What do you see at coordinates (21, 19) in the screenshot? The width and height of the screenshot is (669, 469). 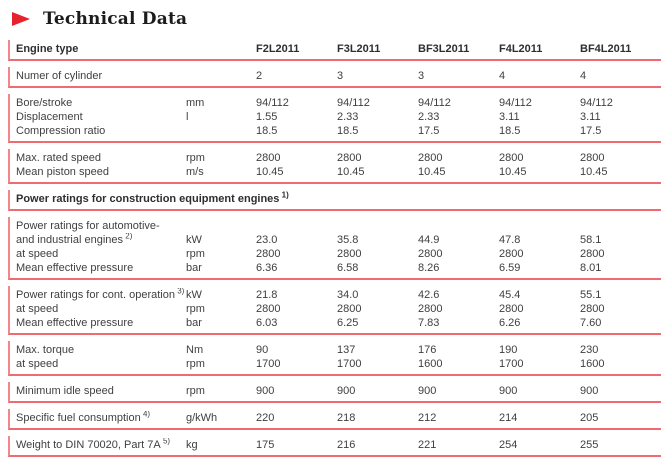 I see `red-triangle-icon` at bounding box center [21, 19].